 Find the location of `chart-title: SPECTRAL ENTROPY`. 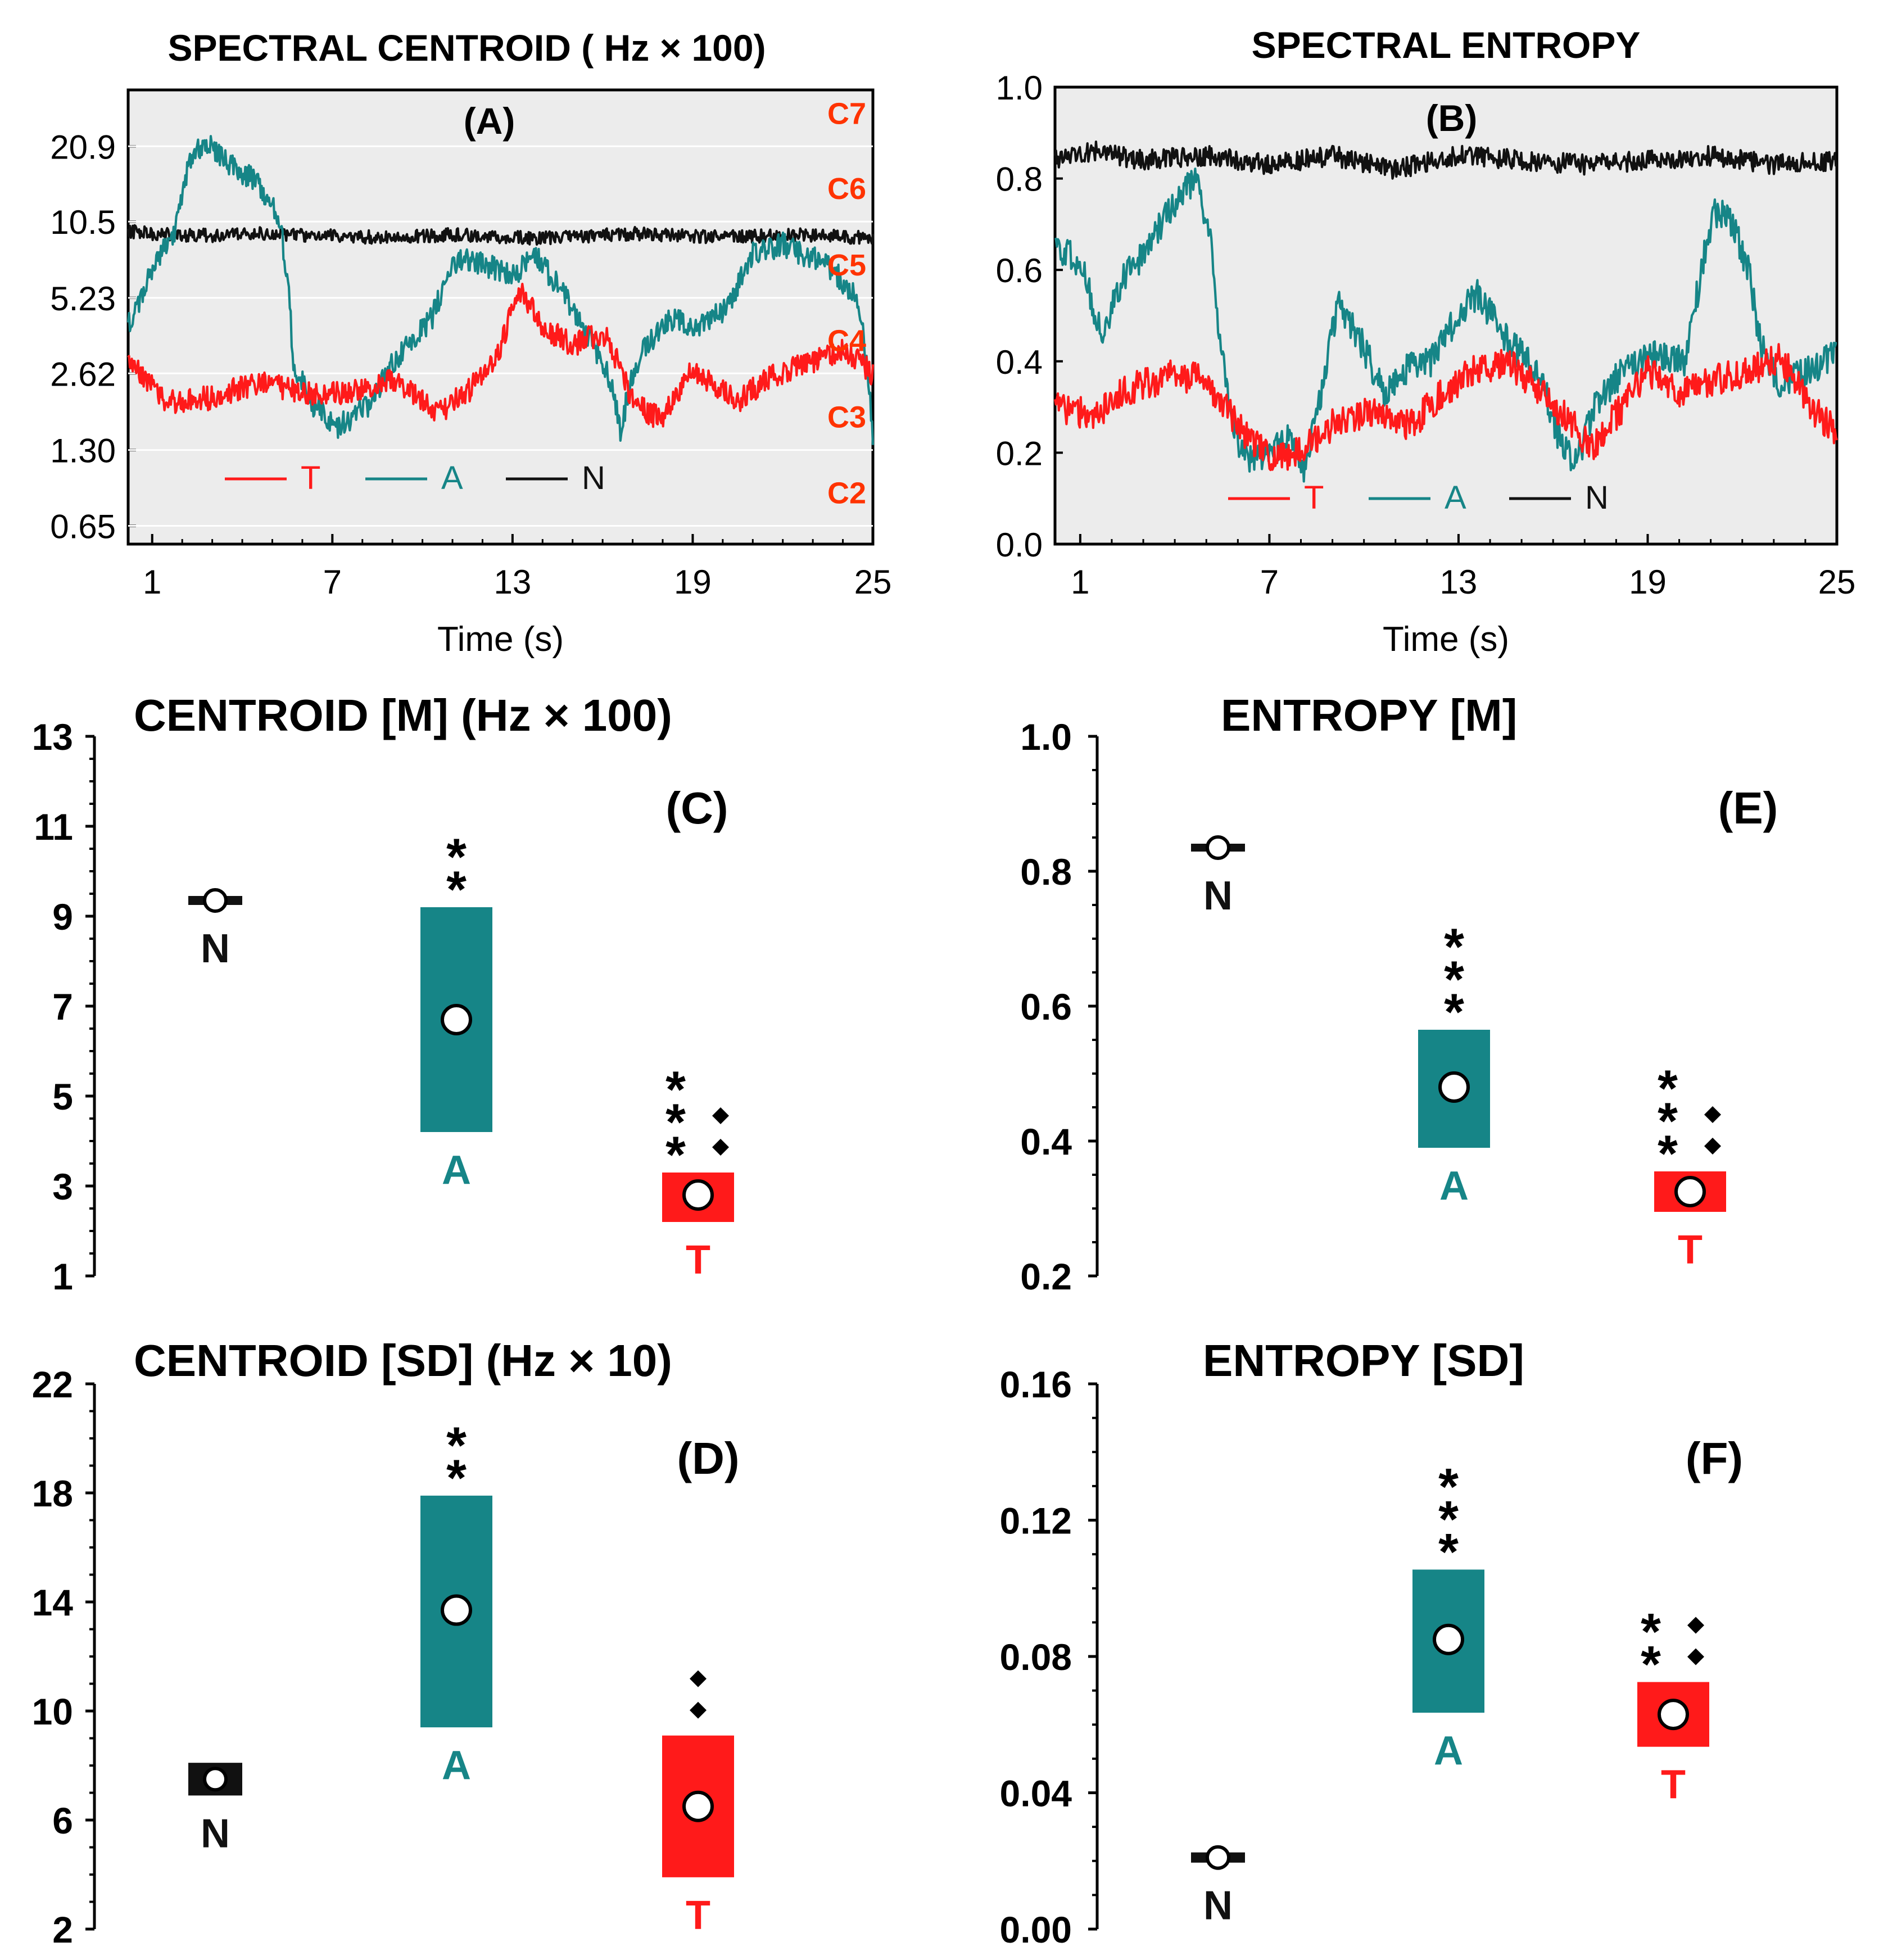

chart-title: SPECTRAL ENTROPY is located at coordinates (1446, 45).